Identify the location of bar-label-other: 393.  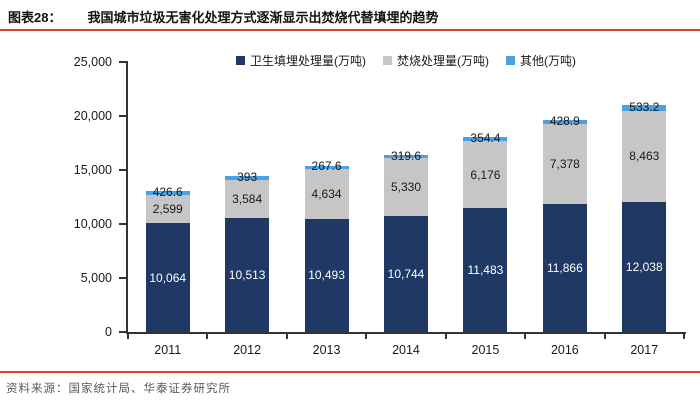
(247, 176).